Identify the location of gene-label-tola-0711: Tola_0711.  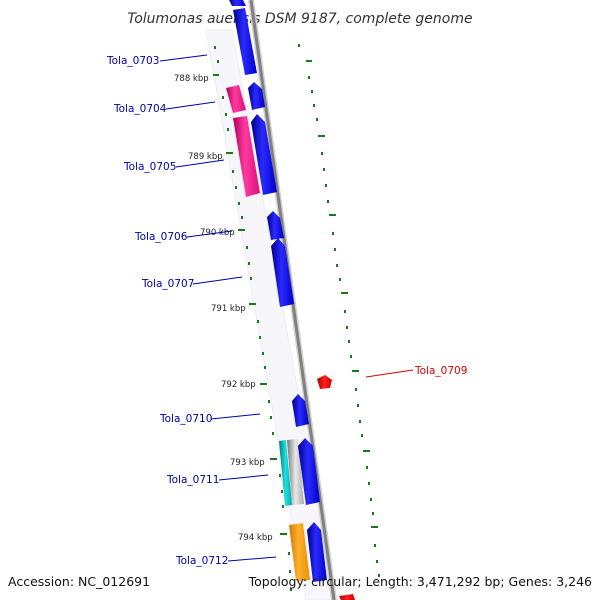
(192, 480).